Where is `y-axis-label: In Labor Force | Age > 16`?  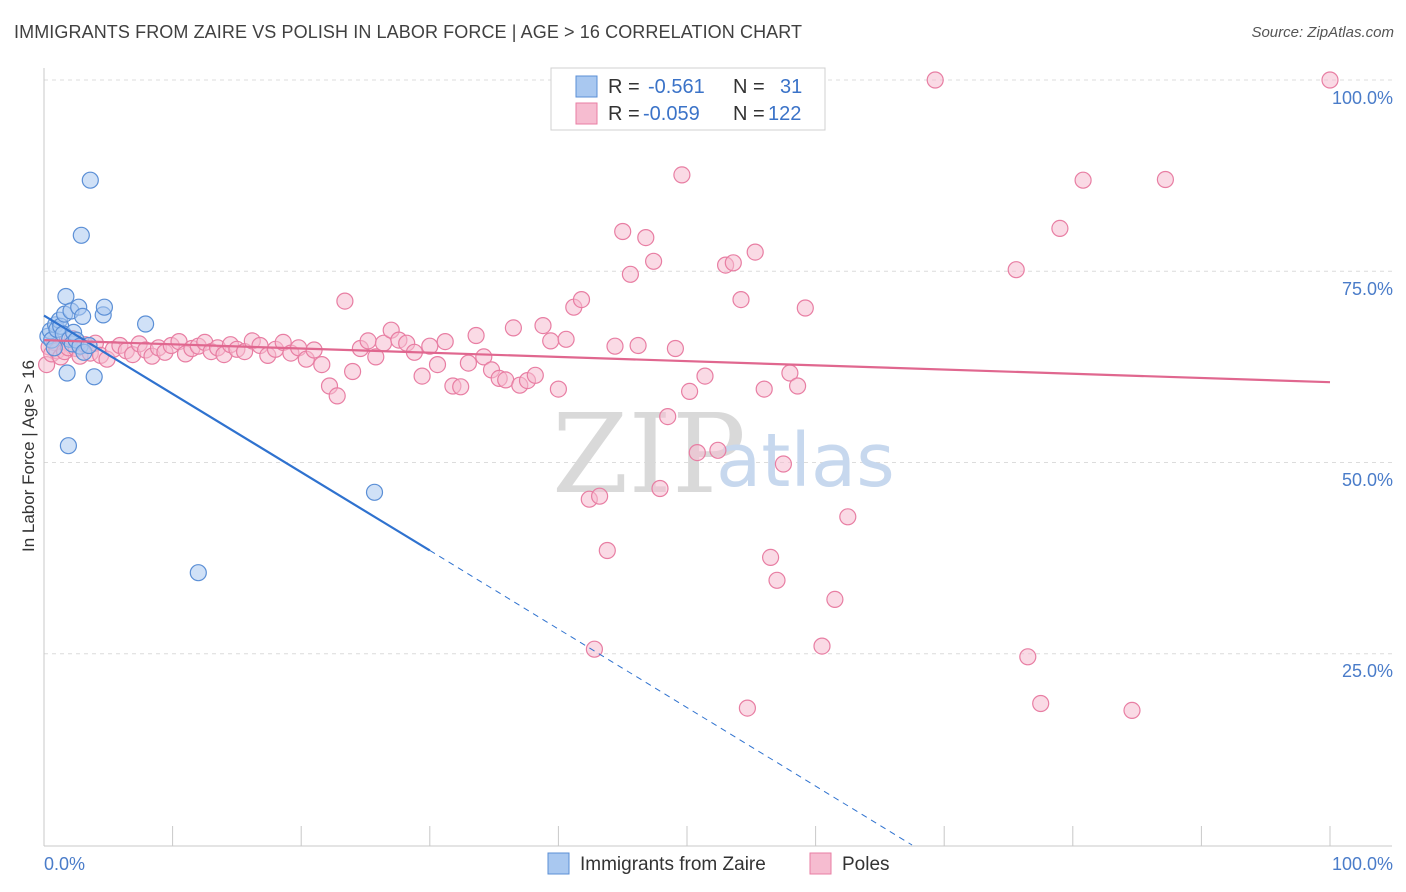 y-axis-label: In Labor Force | Age > 16 is located at coordinates (28, 456).